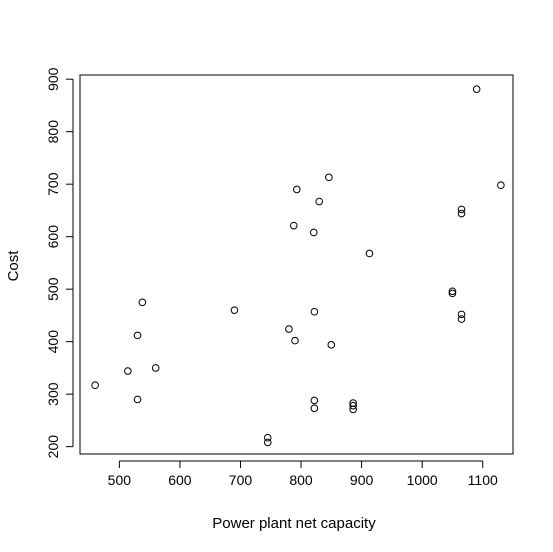 The image size is (553, 552). I want to click on y-tick-label: 300, so click(53, 394).